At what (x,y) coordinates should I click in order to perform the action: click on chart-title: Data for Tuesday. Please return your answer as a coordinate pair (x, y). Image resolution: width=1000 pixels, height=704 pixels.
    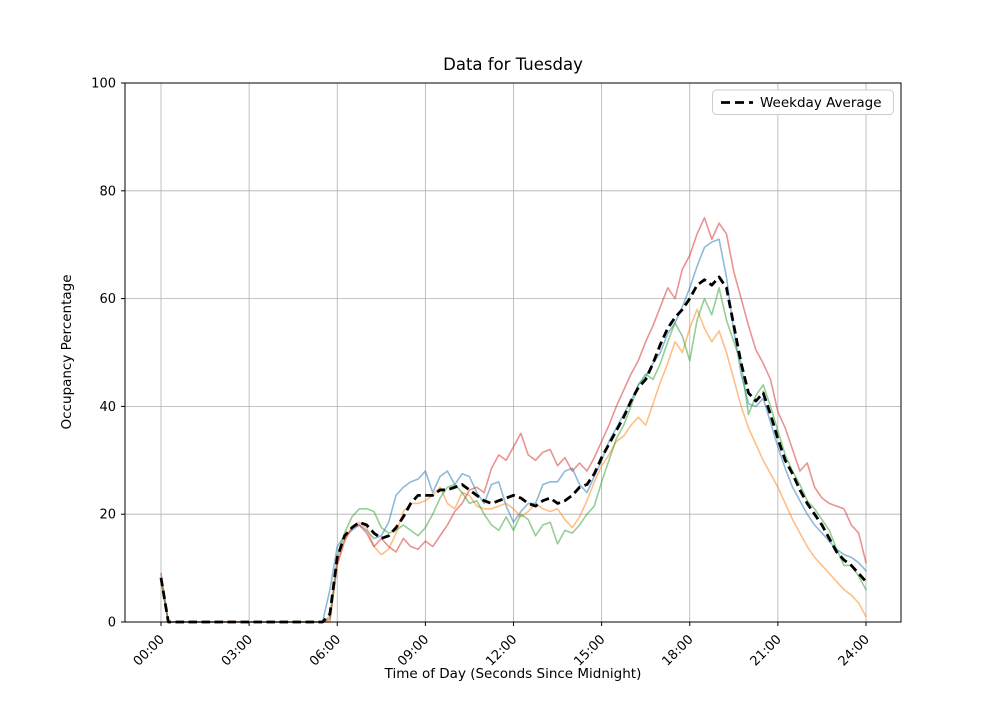
    Looking at the image, I should click on (513, 64).